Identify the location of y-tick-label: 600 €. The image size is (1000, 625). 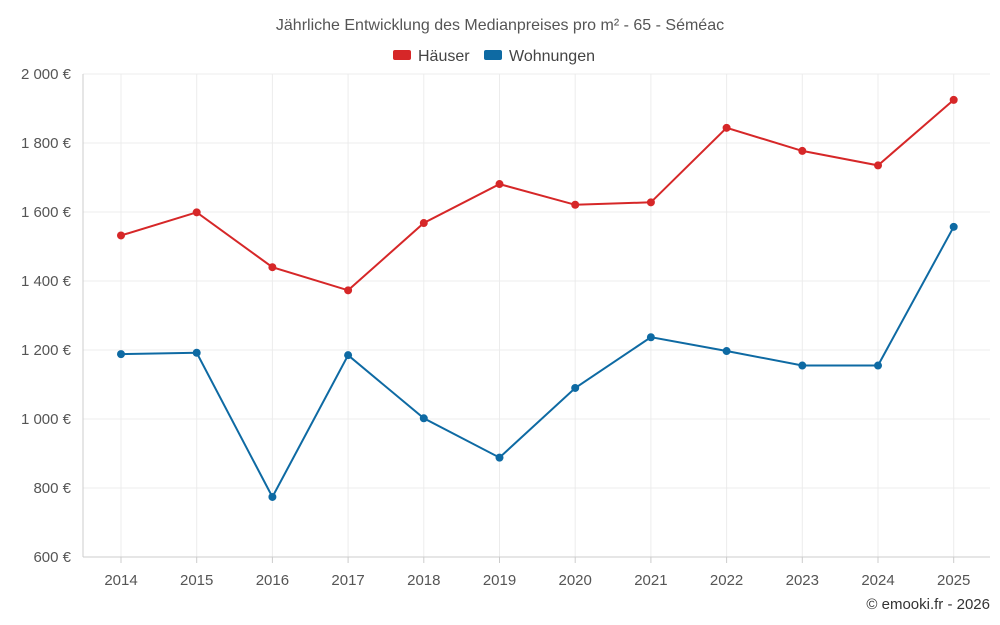
(52, 557).